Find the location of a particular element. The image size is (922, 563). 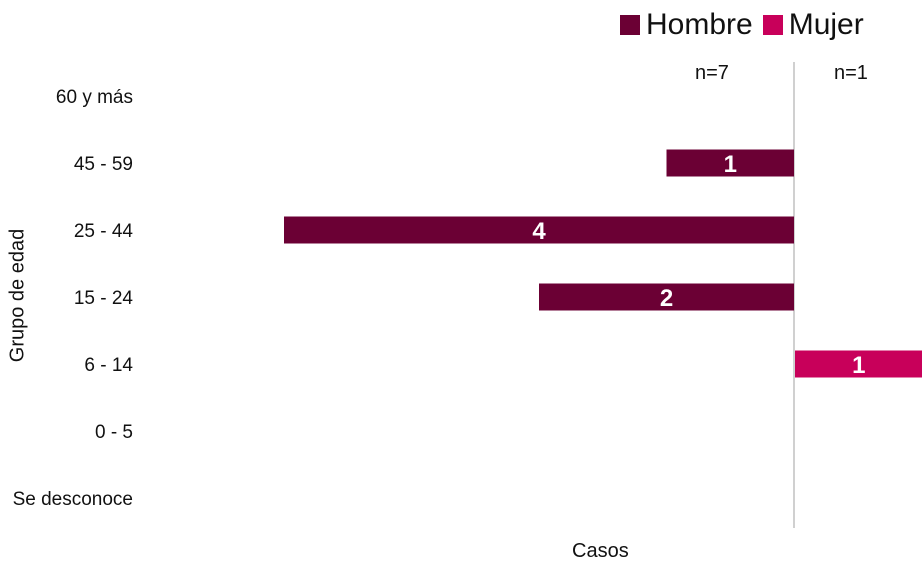

y-axis-title: Grupo de edad is located at coordinates (17, 295).